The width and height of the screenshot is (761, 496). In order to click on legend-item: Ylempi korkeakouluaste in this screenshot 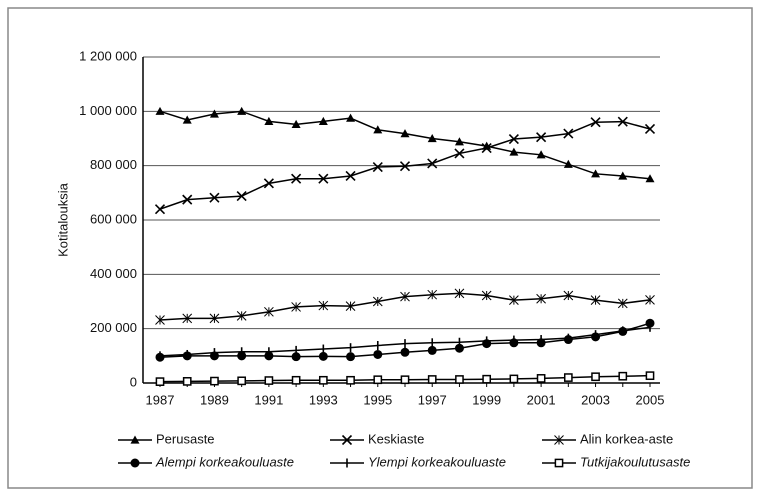, I will do `click(418, 461)`.